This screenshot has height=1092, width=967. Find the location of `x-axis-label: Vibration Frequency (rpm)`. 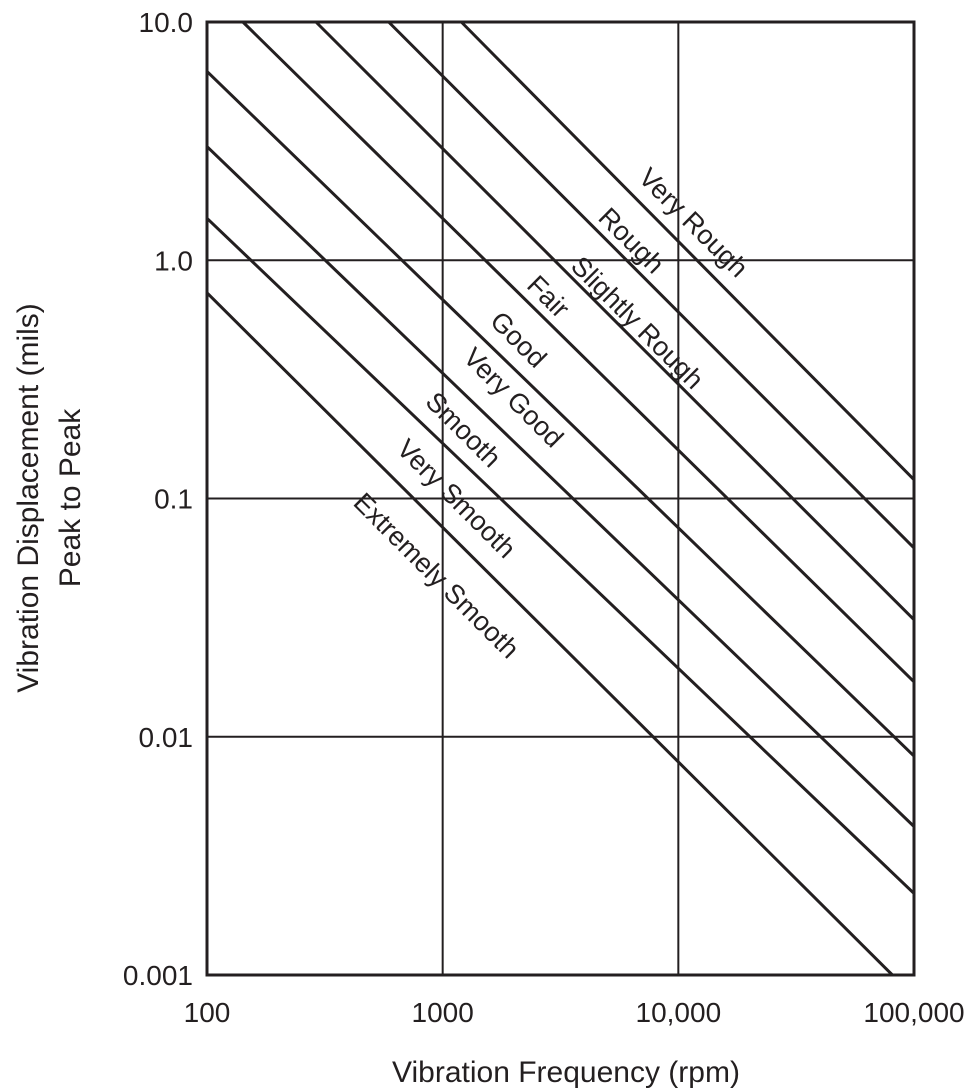

x-axis-label: Vibration Frequency (rpm) is located at coordinates (566, 1072).